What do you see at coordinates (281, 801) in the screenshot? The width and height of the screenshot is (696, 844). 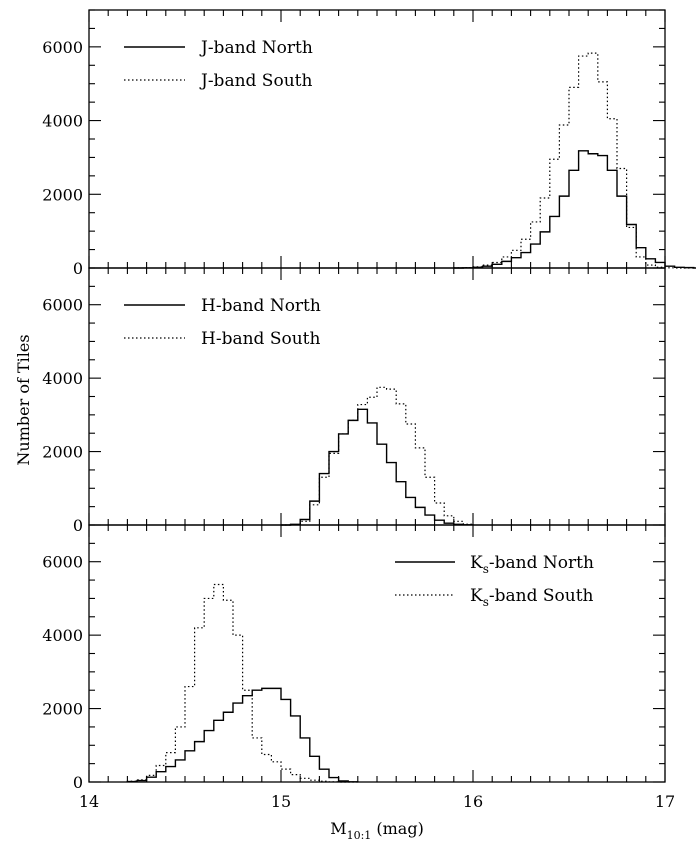 I see `x-tick-label: 15` at bounding box center [281, 801].